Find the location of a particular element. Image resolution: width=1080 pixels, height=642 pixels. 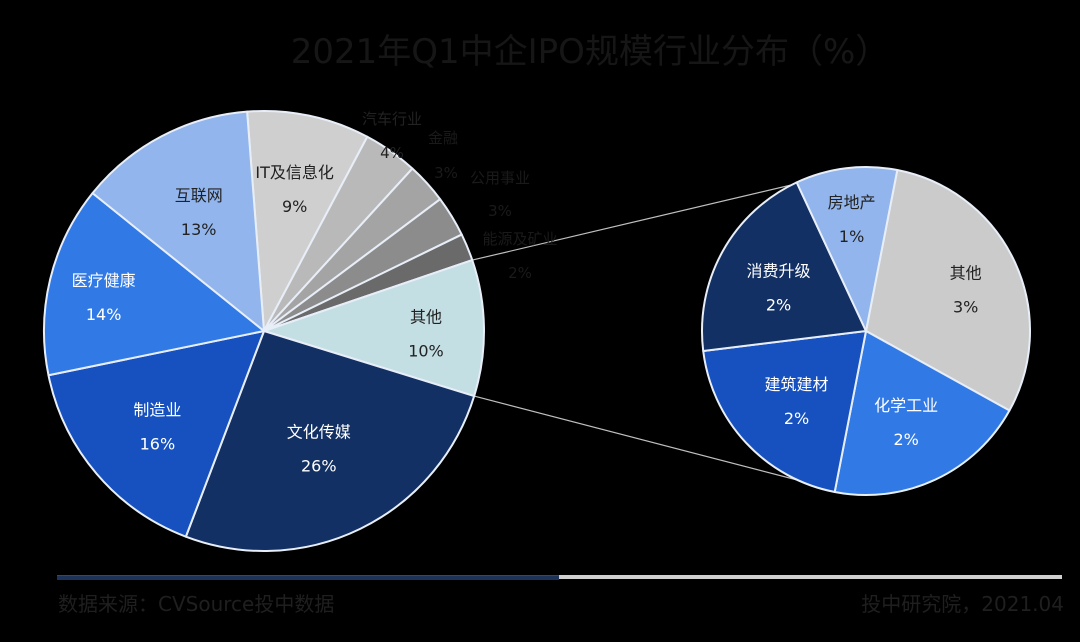

main-label-name: 金融 is located at coordinates (443, 138).